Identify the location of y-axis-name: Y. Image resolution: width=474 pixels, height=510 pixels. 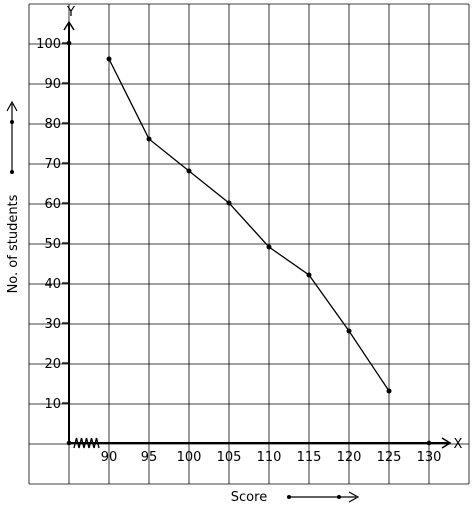
(70, 12).